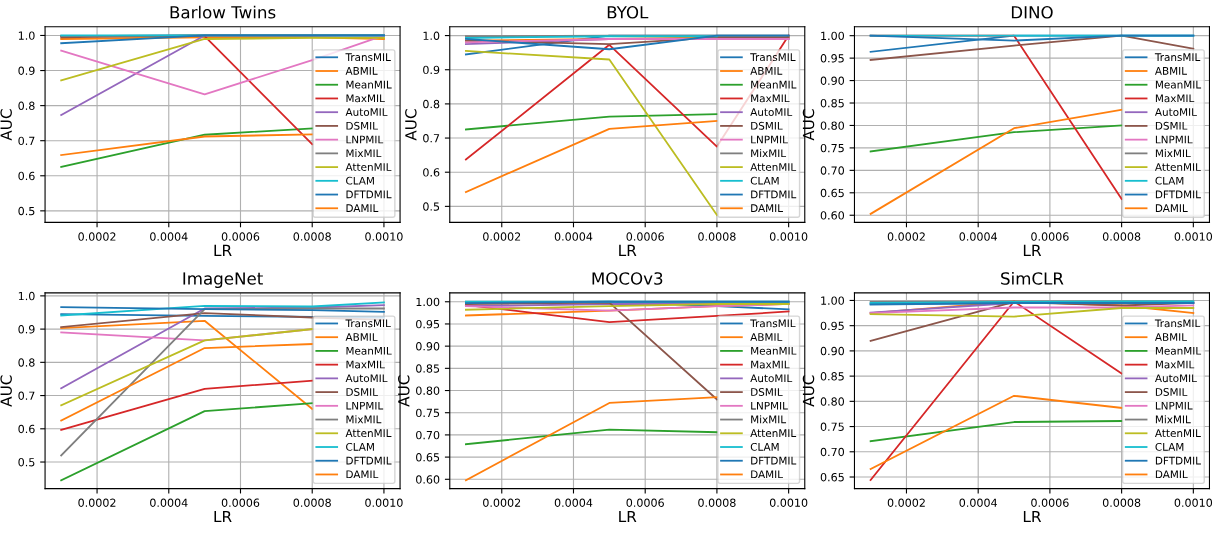 This screenshot has width=1218, height=534. I want to click on y-tick-label: 0.75, so click(832, 426).